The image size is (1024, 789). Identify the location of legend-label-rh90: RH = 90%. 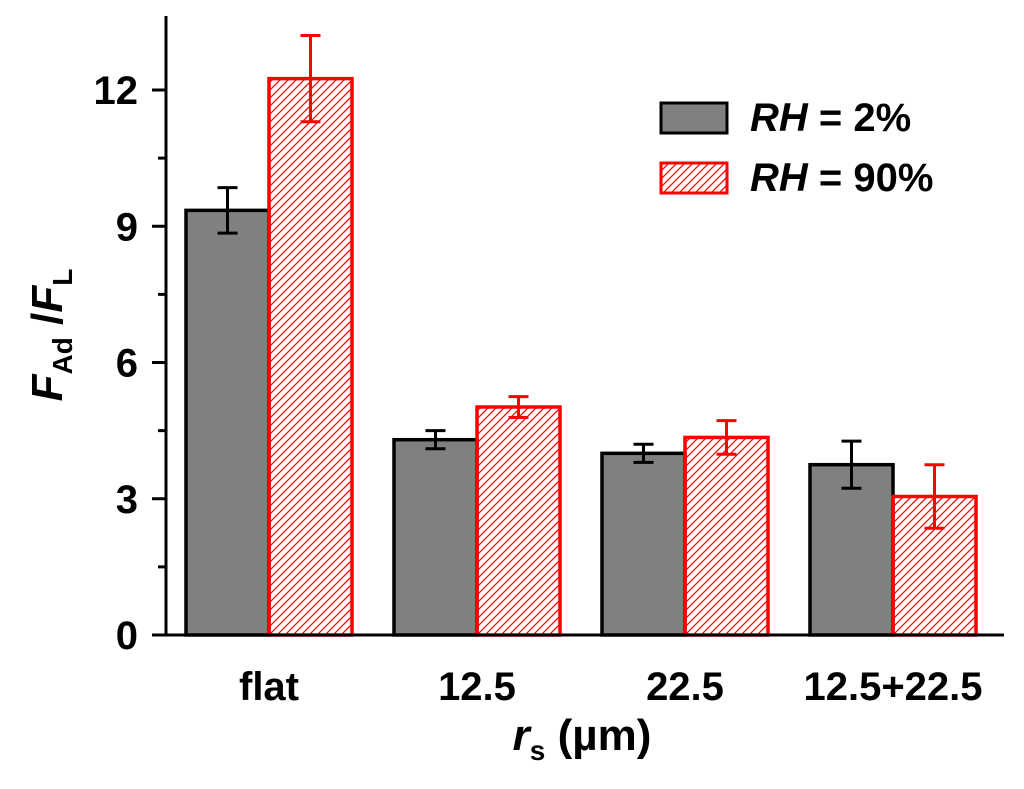
(841, 178).